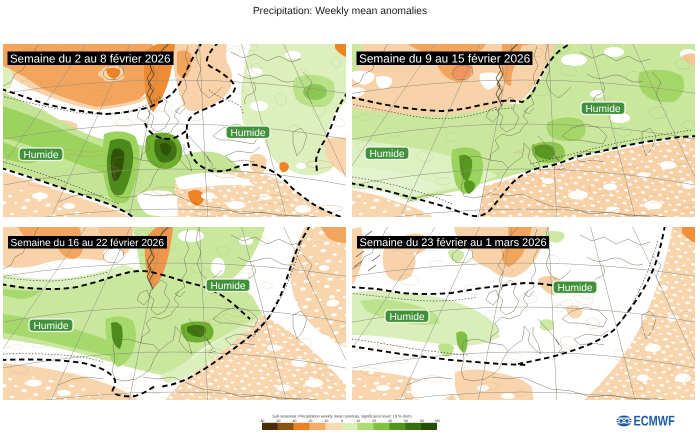 The width and height of the screenshot is (700, 436). What do you see at coordinates (422, 421) in the screenshot?
I see `svg-text: 80` at bounding box center [422, 421].